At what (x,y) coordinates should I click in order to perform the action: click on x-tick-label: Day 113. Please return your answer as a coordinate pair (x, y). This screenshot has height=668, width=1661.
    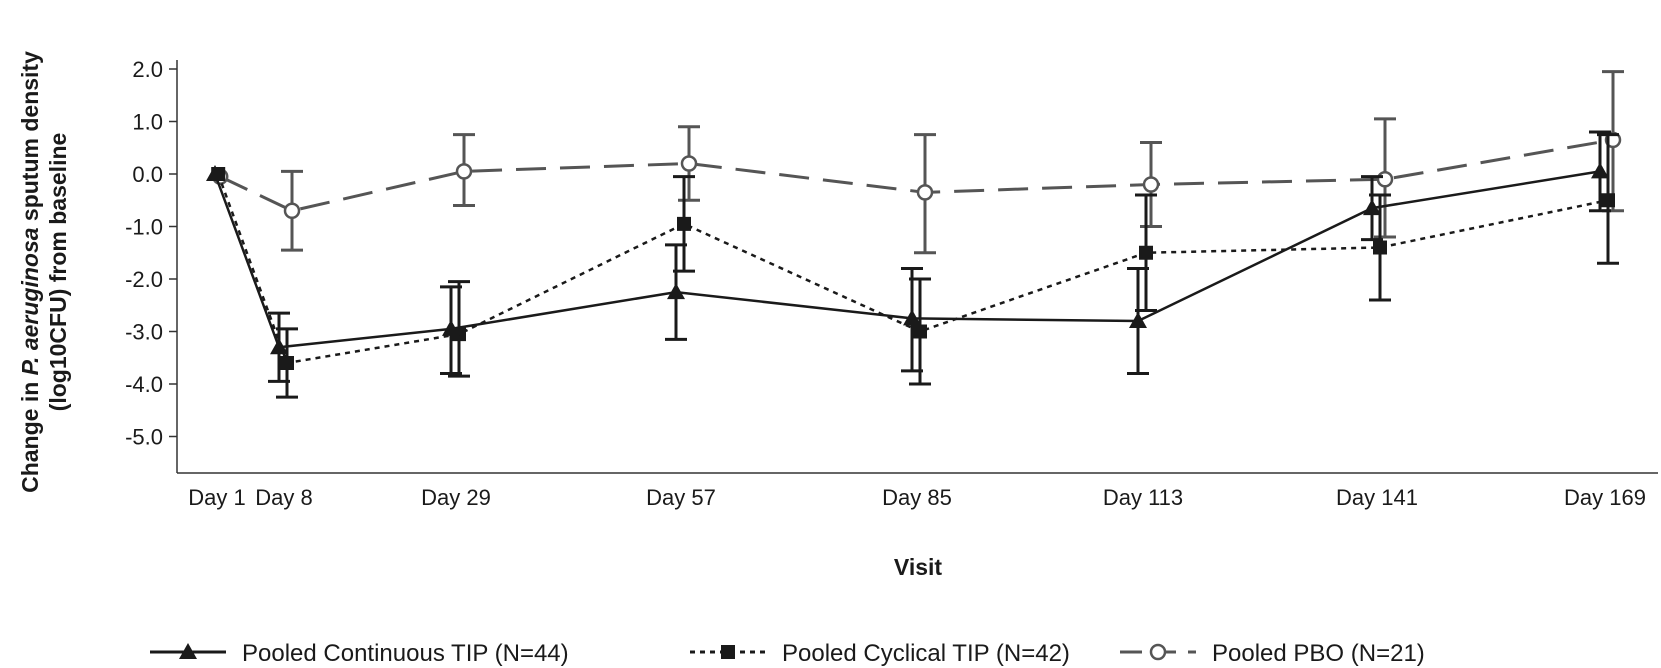
    Looking at the image, I should click on (1143, 497).